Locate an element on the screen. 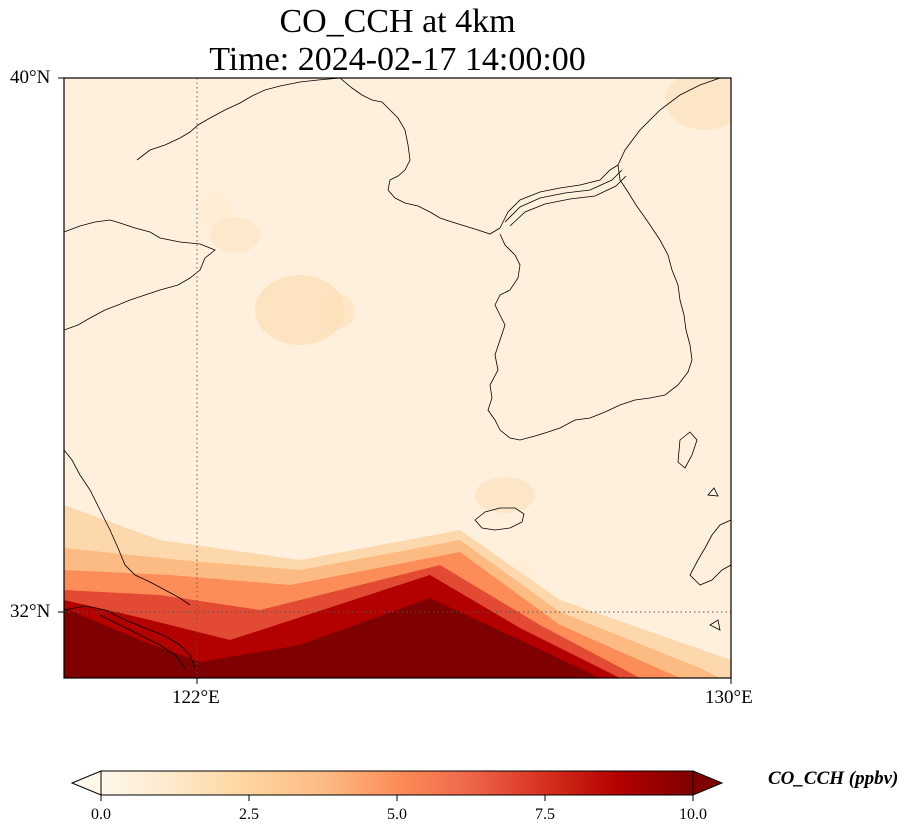 This screenshot has height=836, width=921. colorbar-body is located at coordinates (397, 783).